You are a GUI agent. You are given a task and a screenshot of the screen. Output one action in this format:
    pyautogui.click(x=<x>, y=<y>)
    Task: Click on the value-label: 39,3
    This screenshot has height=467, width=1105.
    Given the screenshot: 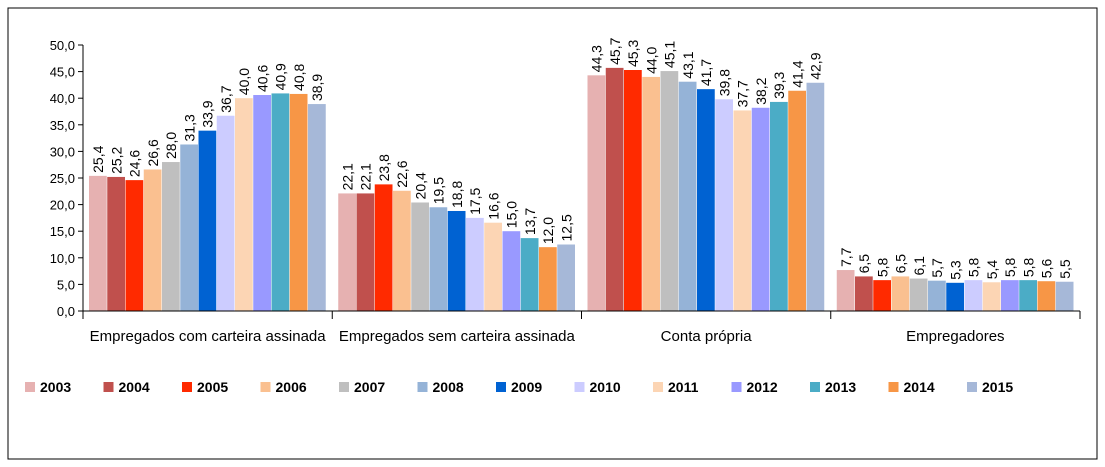 What is the action you would take?
    pyautogui.click(x=779, y=84)
    